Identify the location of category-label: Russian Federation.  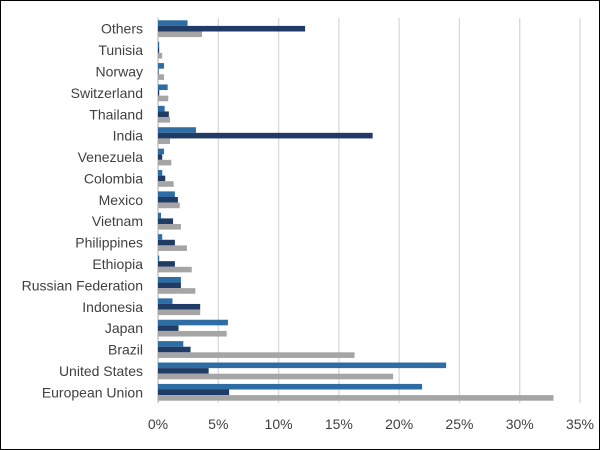
(82, 285).